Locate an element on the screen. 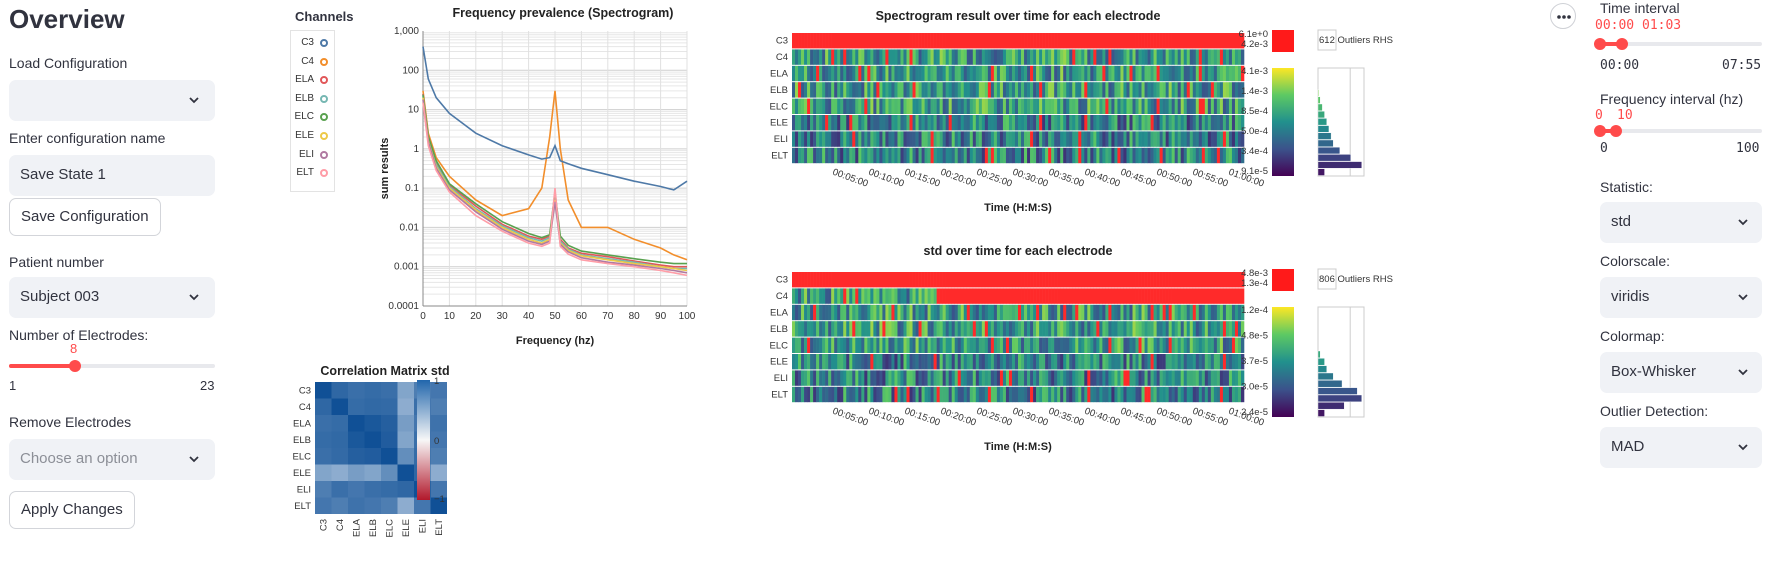 The width and height of the screenshot is (1770, 586). patient-select: Subject 003 is located at coordinates (112, 297).